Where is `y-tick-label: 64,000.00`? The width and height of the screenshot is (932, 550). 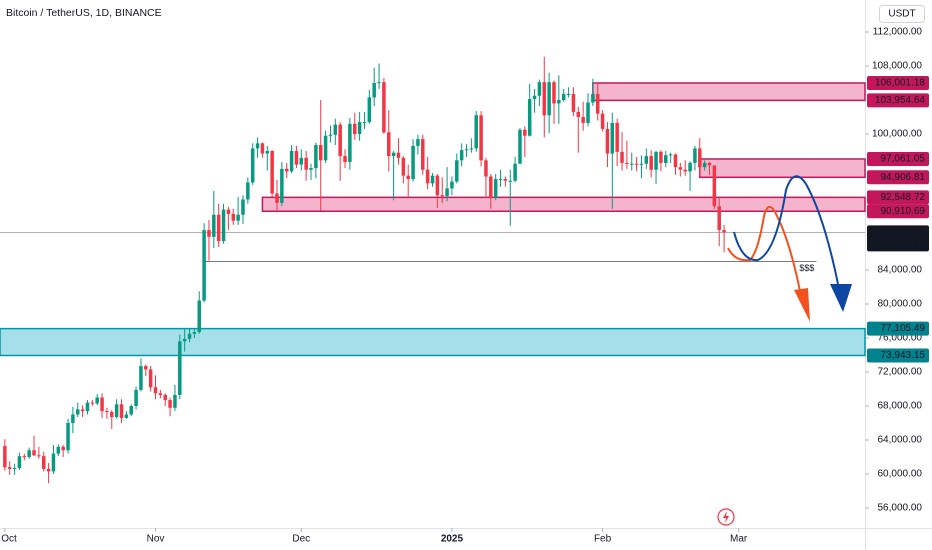
y-tick-label: 64,000.00 is located at coordinates (900, 440).